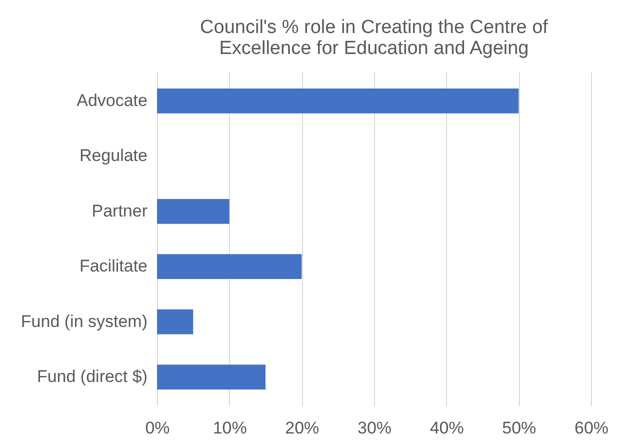 This screenshot has width=639, height=448. What do you see at coordinates (120, 210) in the screenshot?
I see `y-tick-label: Partner` at bounding box center [120, 210].